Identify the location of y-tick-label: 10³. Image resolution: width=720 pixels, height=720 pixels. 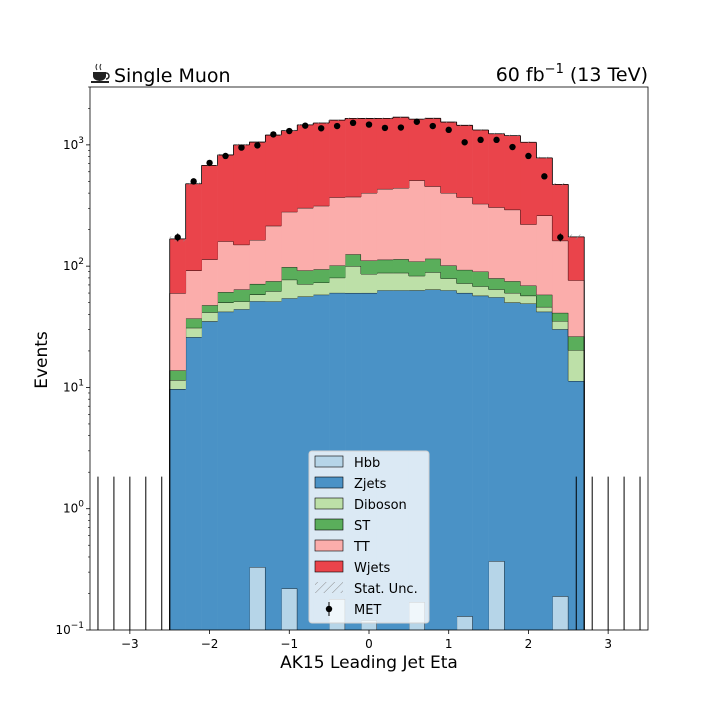
(73, 144).